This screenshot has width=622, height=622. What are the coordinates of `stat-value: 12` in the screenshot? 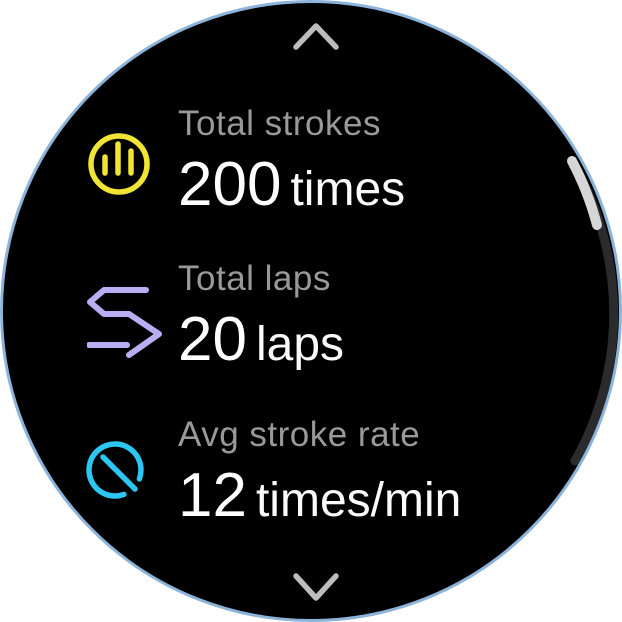 It's located at (212, 495).